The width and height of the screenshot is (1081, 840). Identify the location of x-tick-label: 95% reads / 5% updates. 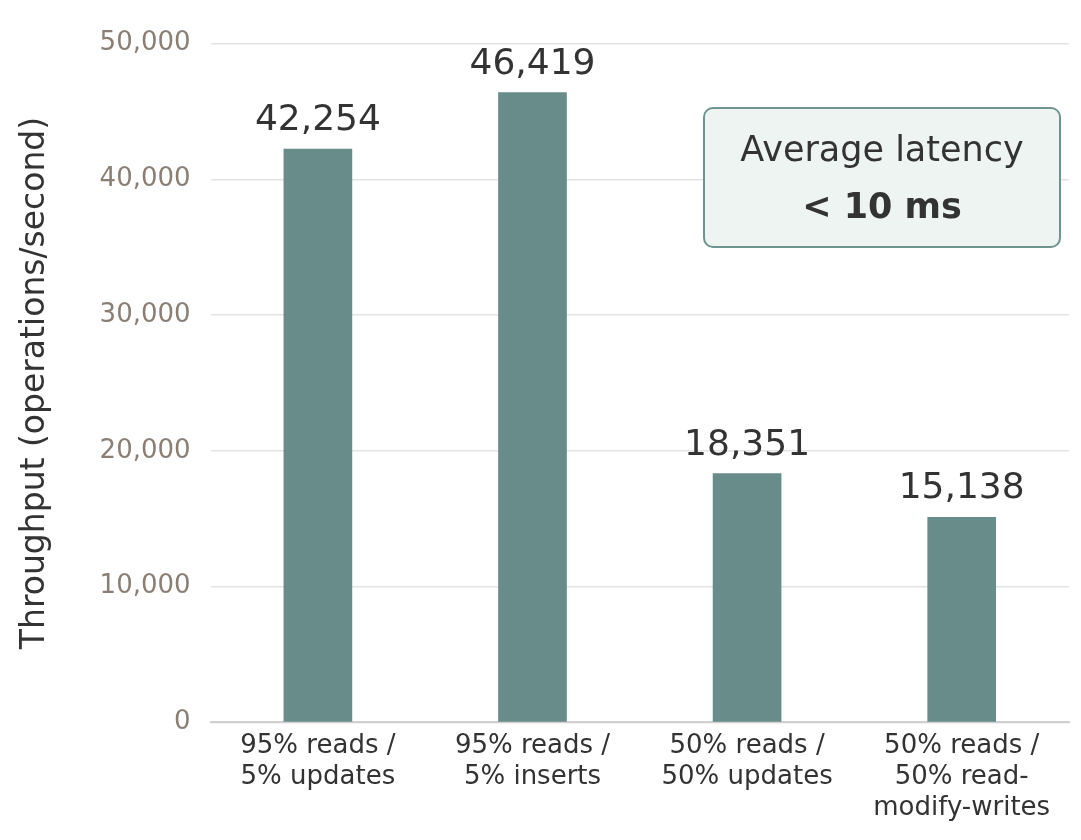
(318, 759).